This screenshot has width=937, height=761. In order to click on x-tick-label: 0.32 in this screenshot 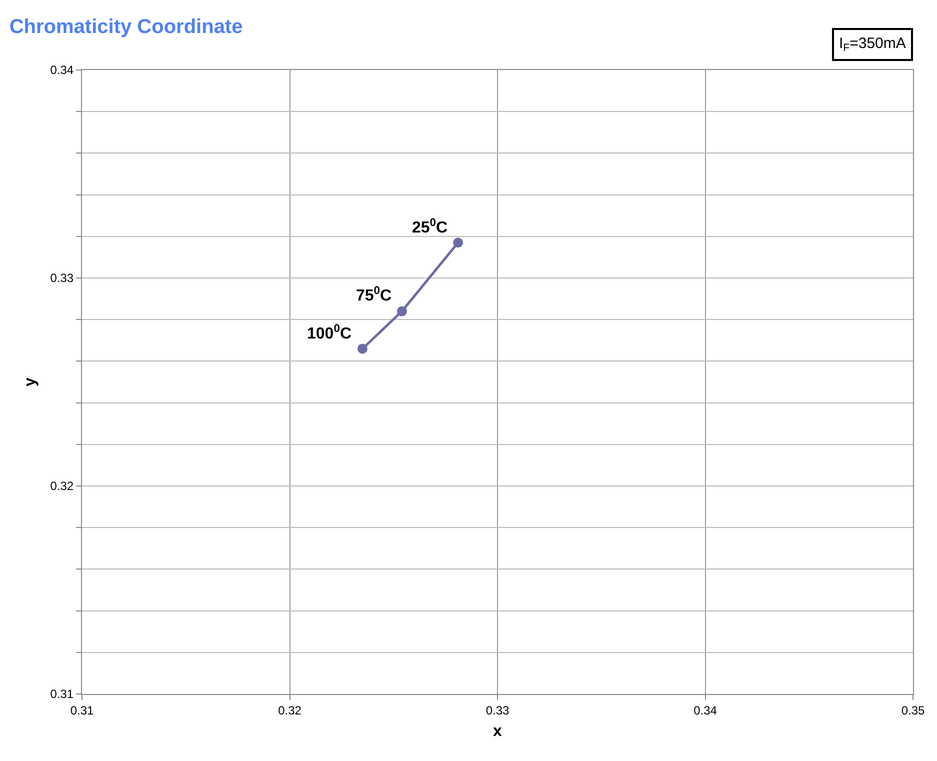, I will do `click(290, 710)`.